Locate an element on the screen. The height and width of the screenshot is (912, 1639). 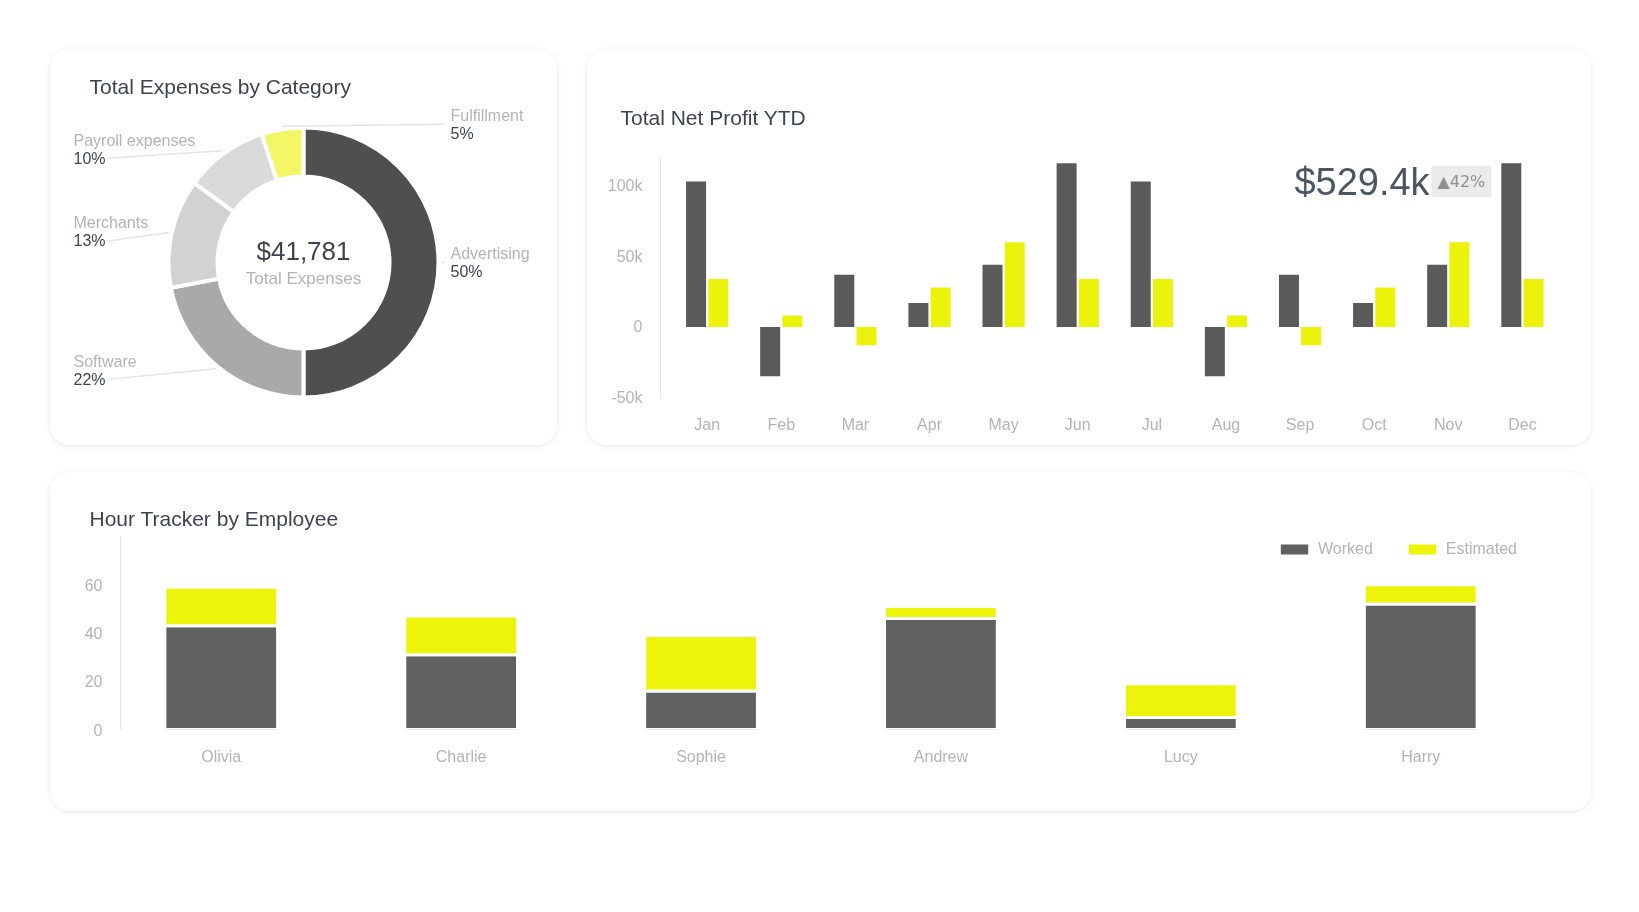
legend-label: Worked is located at coordinates (1345, 549).